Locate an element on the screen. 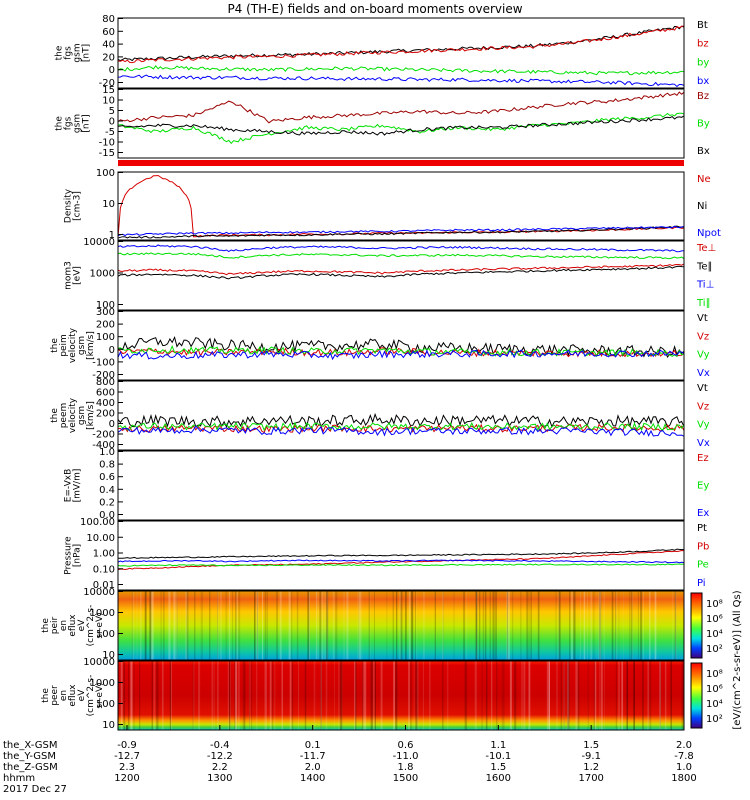 The width and height of the screenshot is (750, 800). y-tick-label: 40 is located at coordinates (108, 45).